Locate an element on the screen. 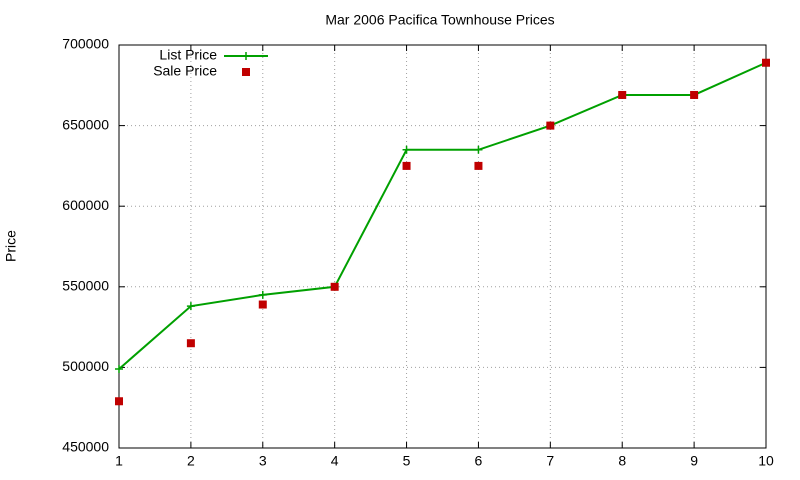  x-tick-label: 7 is located at coordinates (550, 461).